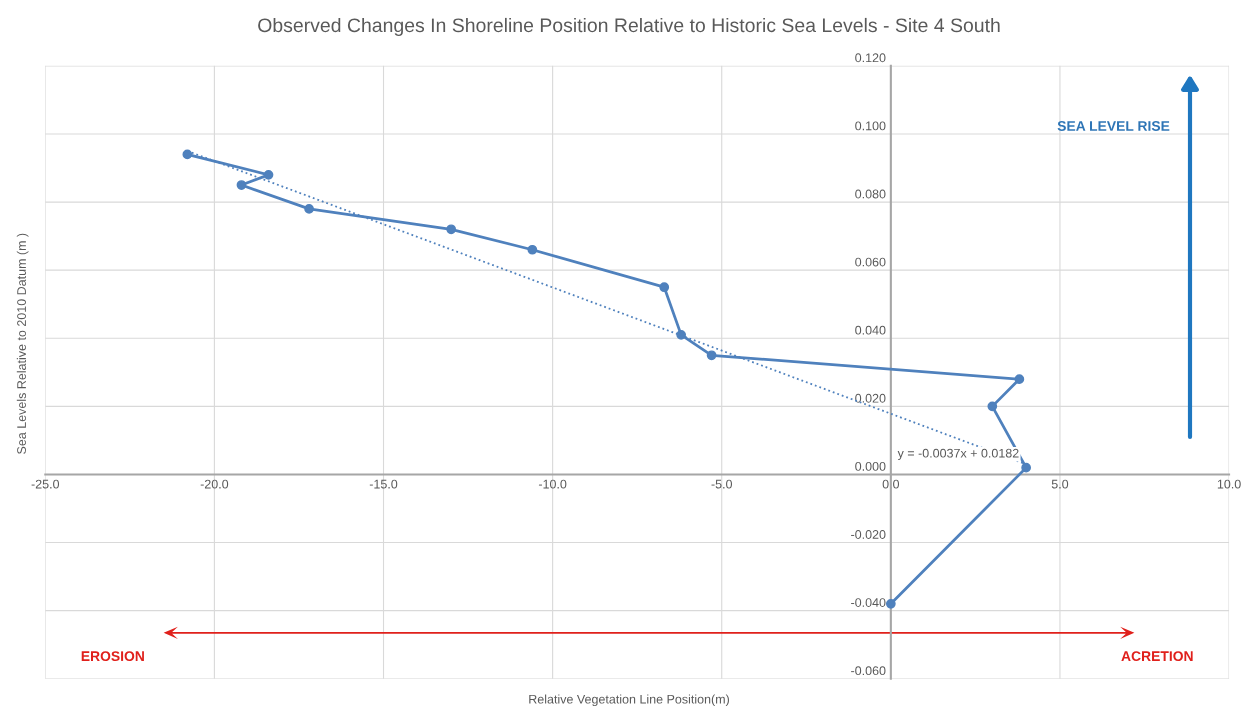  What do you see at coordinates (22, 343) in the screenshot?
I see `y-axis-title: Sea Levels Relative to 2010 Datum (m )` at bounding box center [22, 343].